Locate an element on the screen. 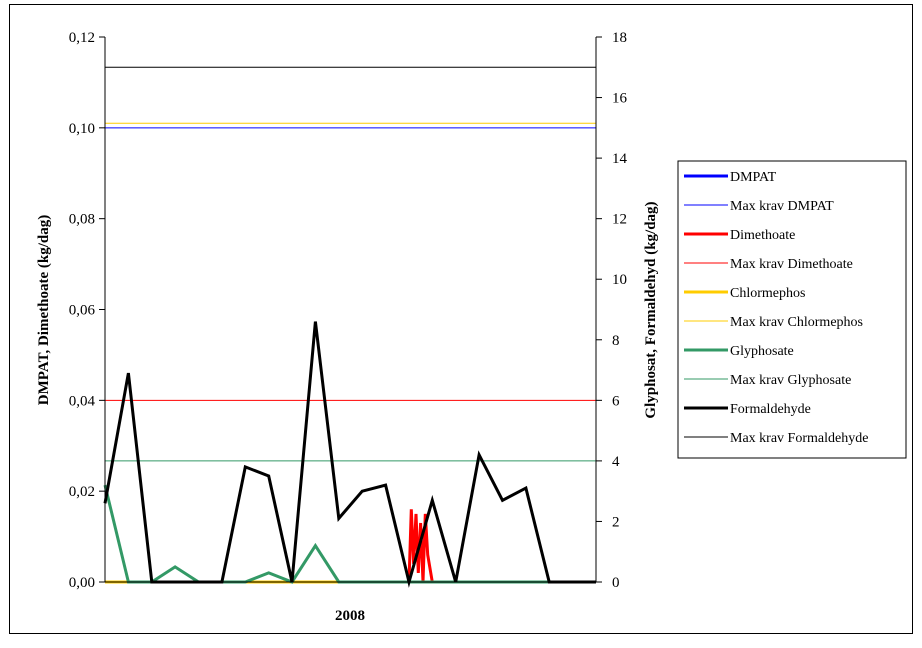 This screenshot has height=648, width=922. right-tick-label: 16 is located at coordinates (620, 99).